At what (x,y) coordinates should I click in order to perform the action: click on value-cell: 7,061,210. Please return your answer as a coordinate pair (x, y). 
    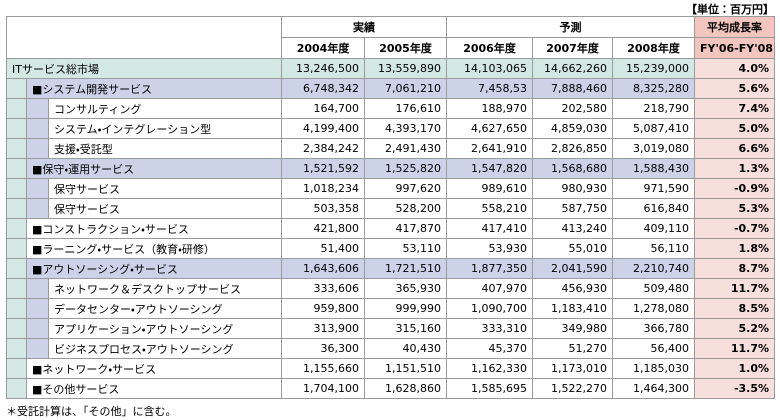
    Looking at the image, I should click on (406, 88).